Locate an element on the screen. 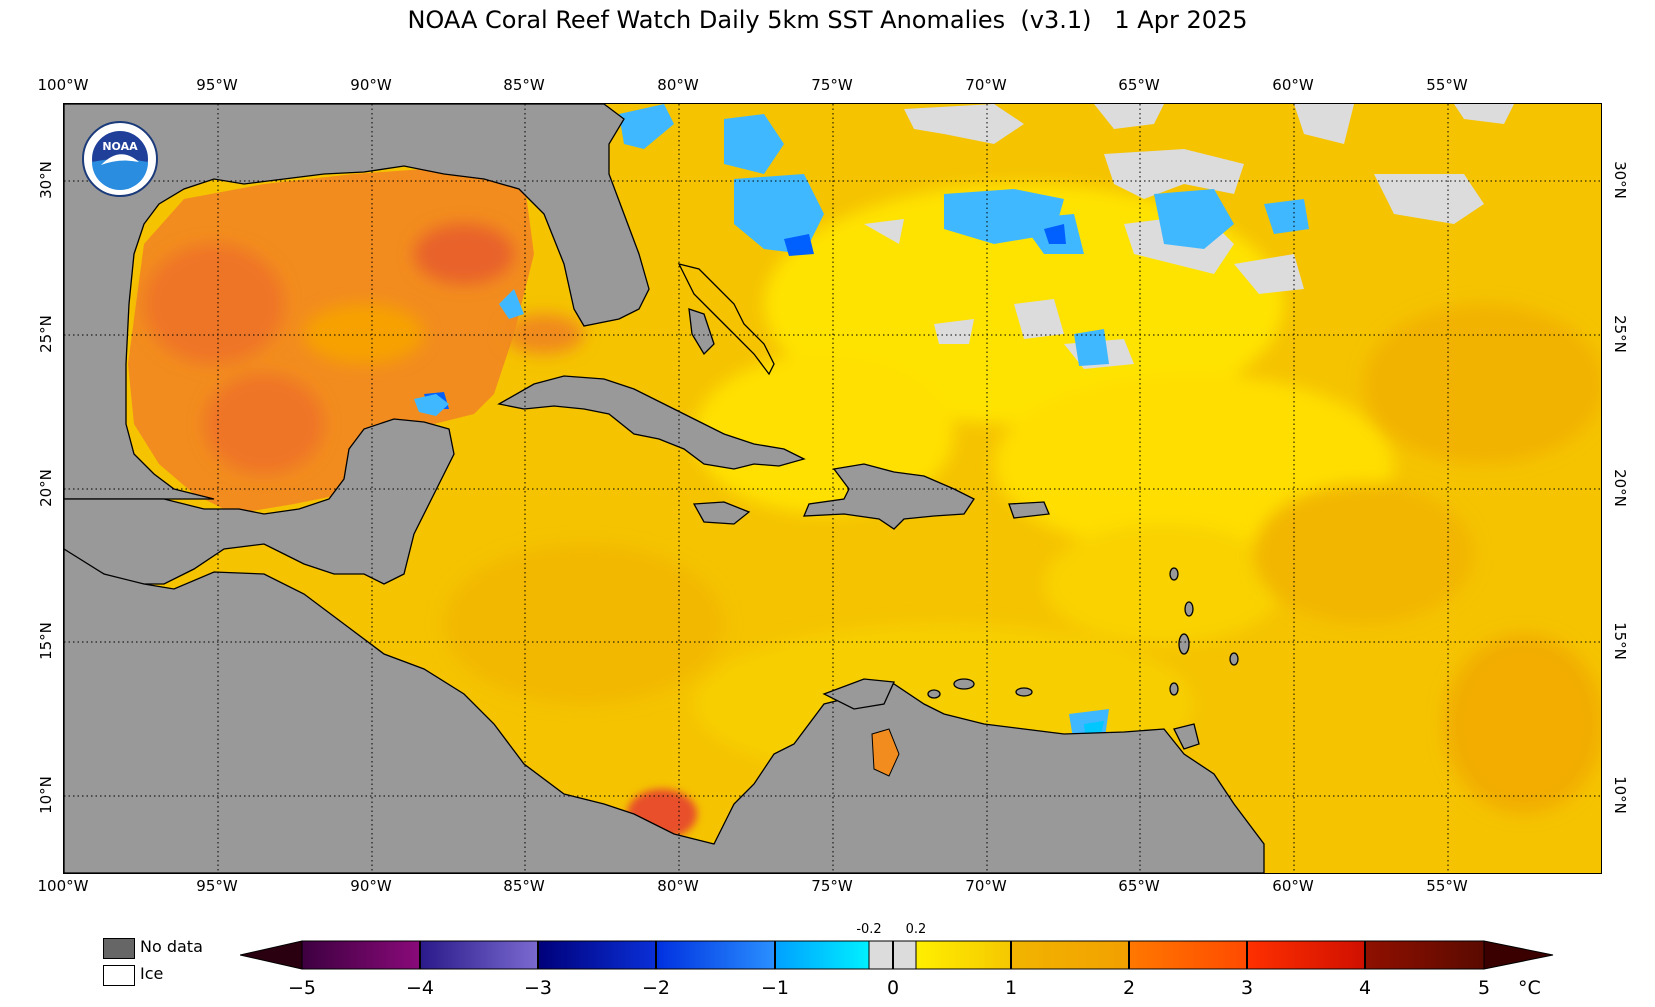 Image resolution: width=1655 pixels, height=1007 pixels. lon-tick-bottom: 85°W is located at coordinates (524, 886).